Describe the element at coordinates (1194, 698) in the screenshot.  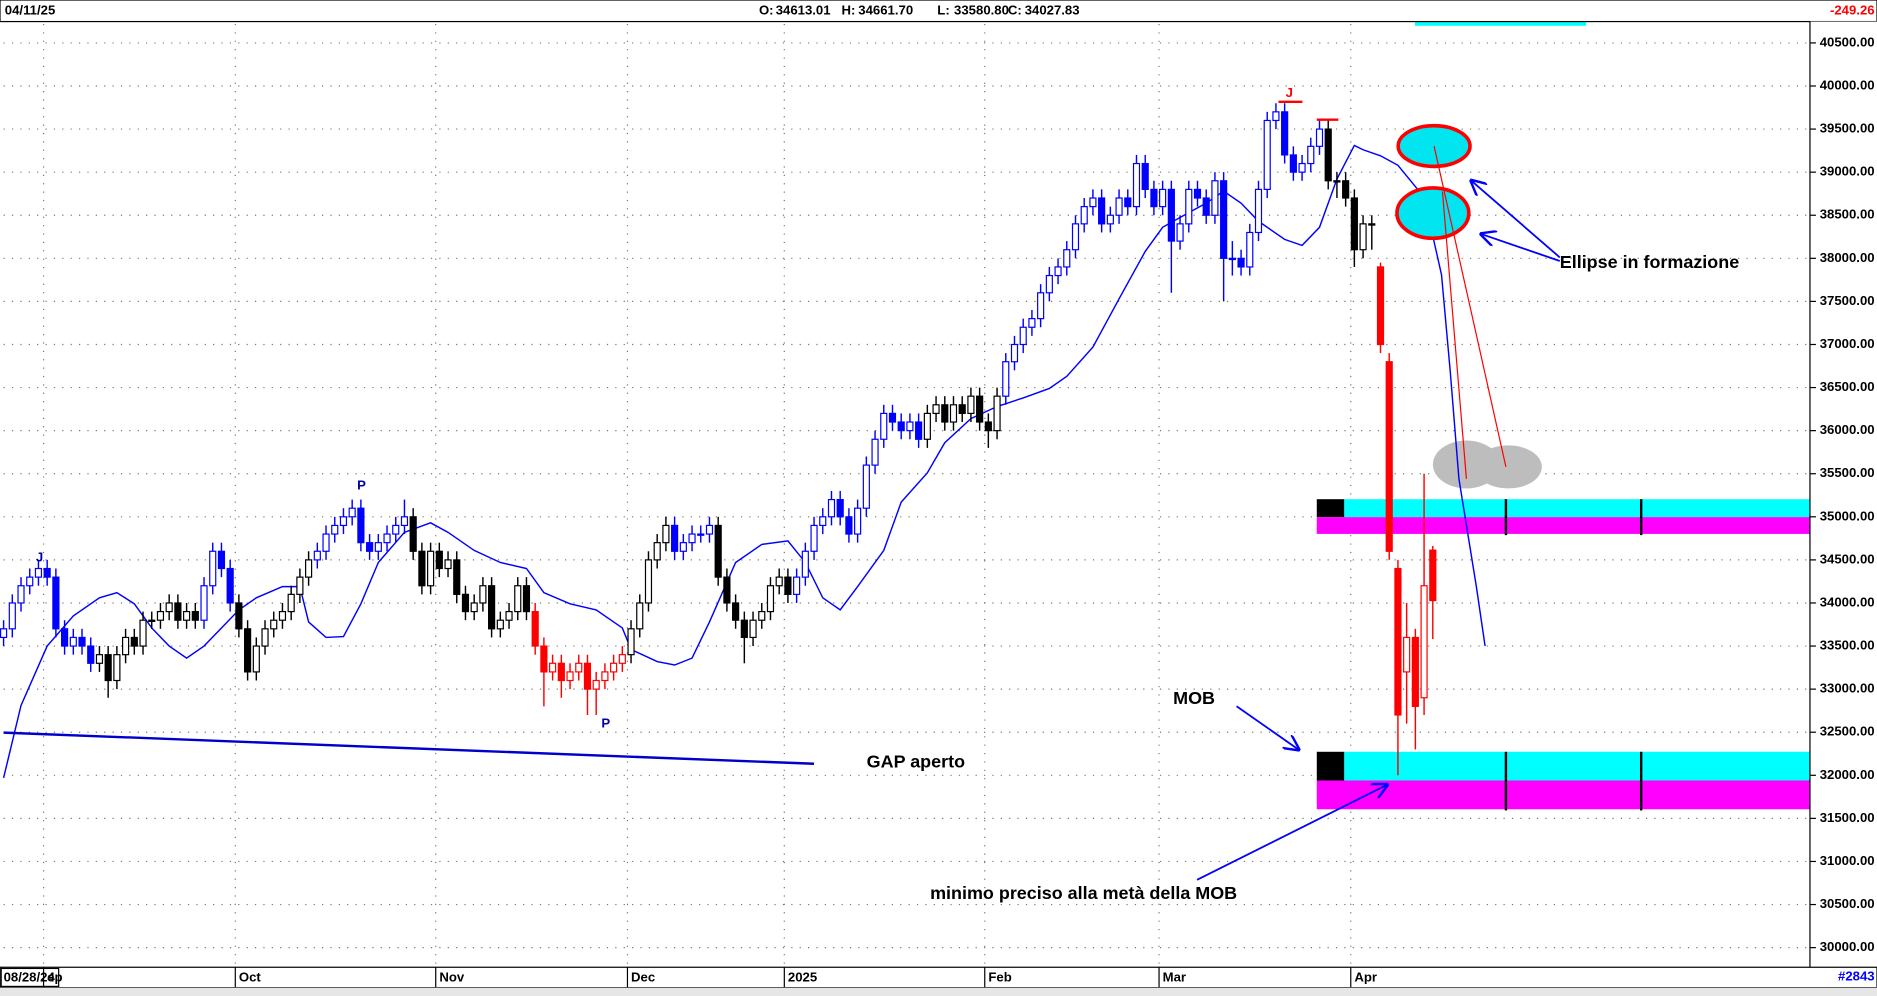
I see `annotation: MOB` at that location.